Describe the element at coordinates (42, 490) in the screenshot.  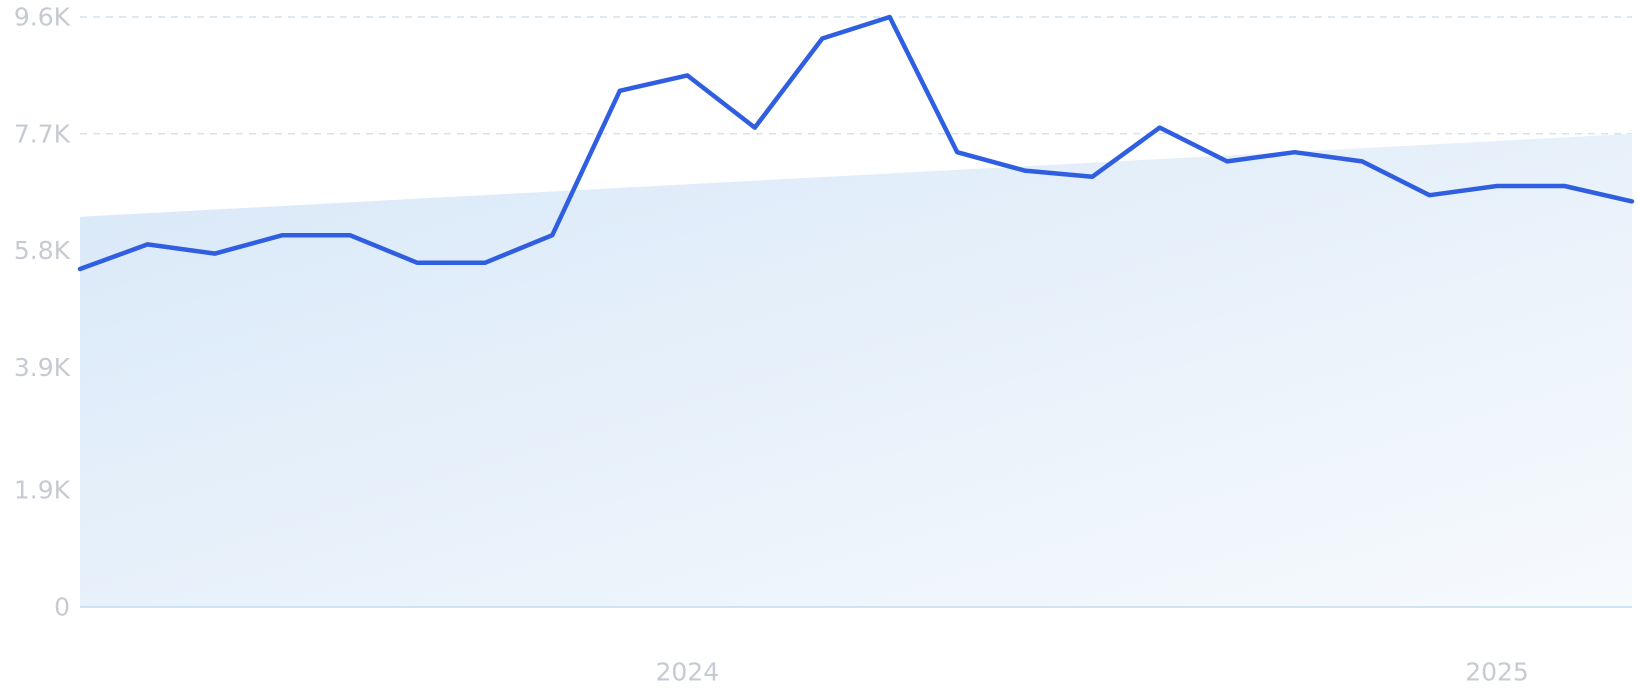
I see `y-tick-label: 1.9K` at that location.